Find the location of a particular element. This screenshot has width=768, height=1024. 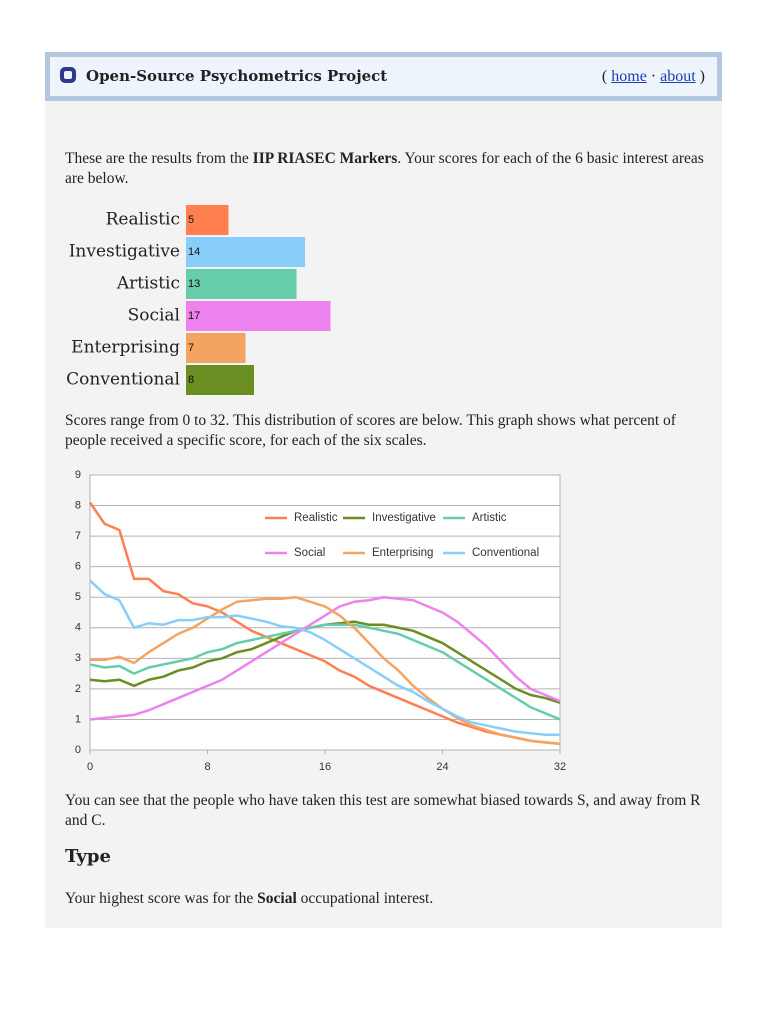

legend-label: Enterprising is located at coordinates (402, 553).